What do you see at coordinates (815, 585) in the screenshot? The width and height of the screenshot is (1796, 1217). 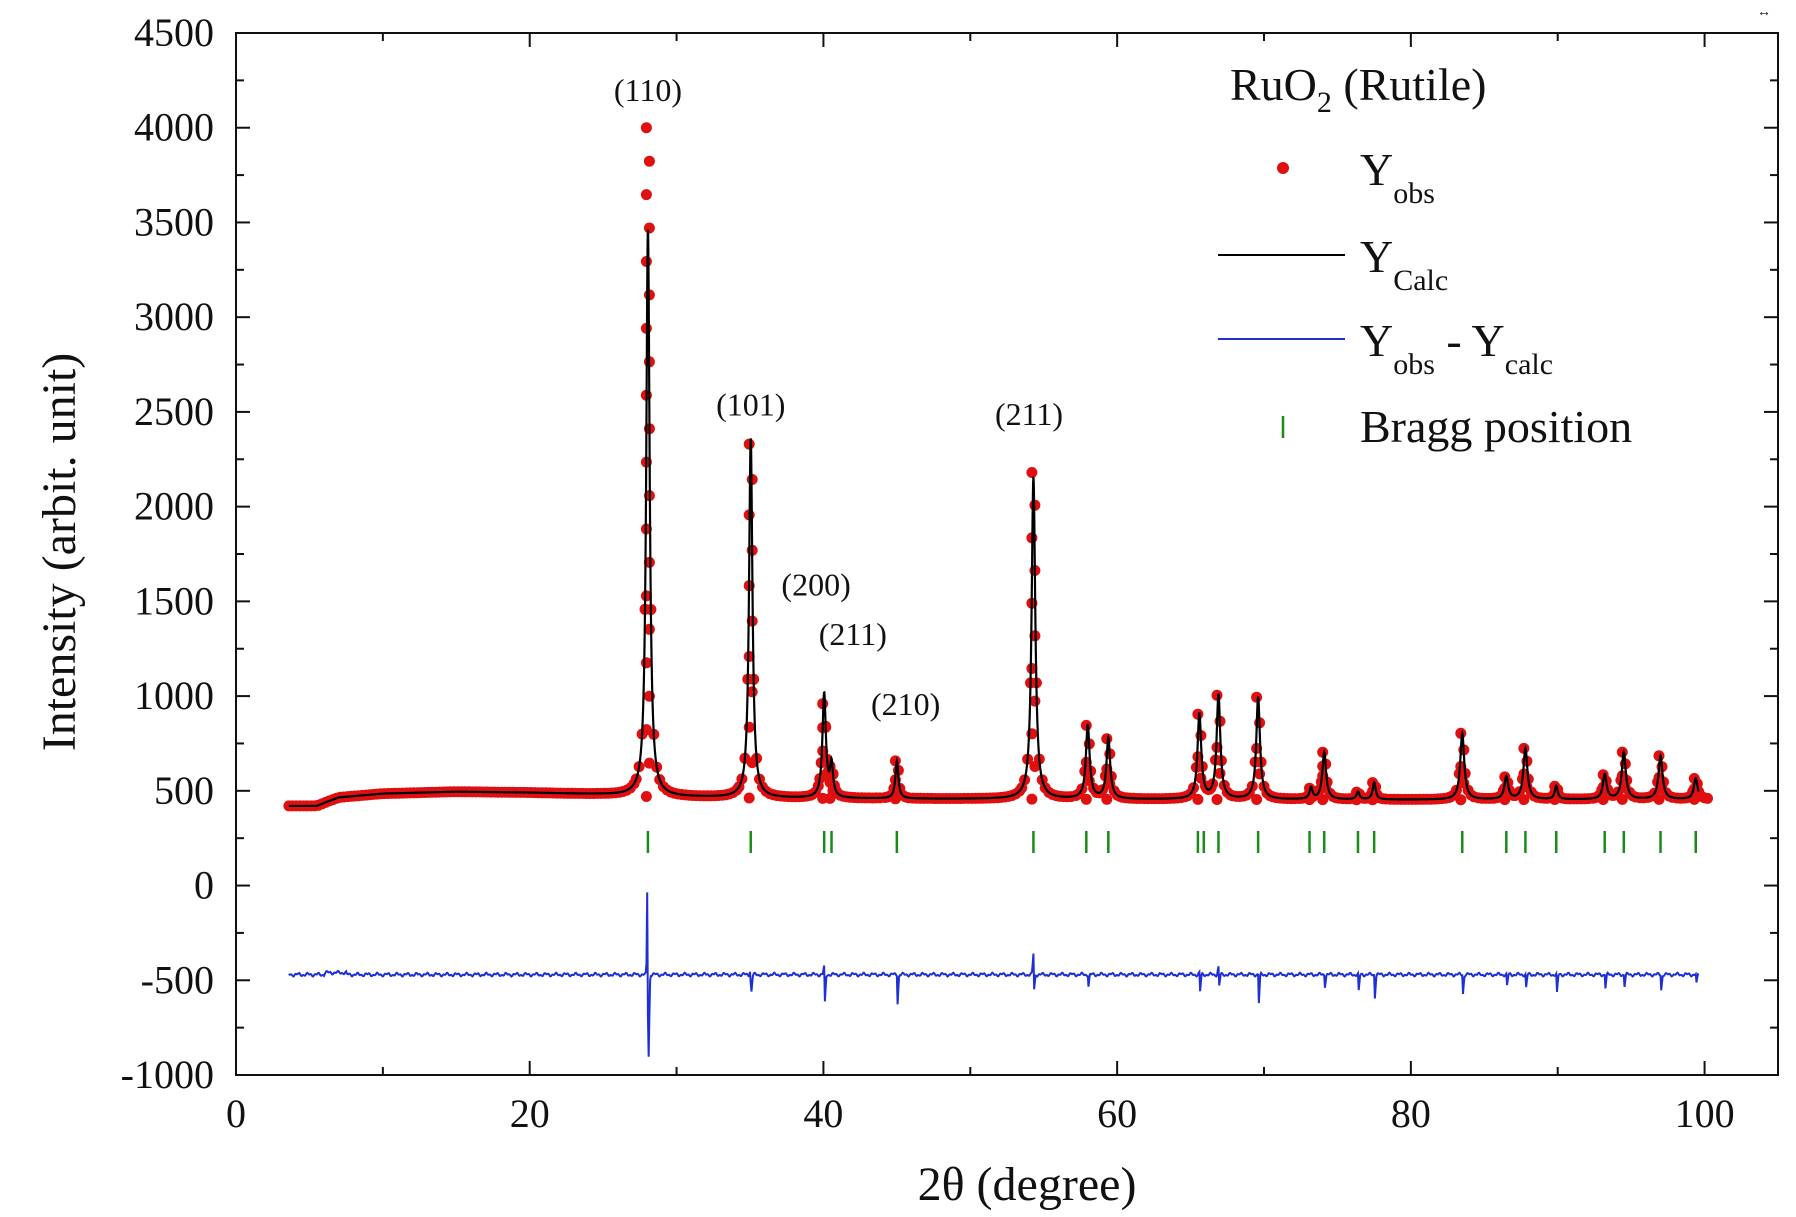 I see `peak-label: (200)` at bounding box center [815, 585].